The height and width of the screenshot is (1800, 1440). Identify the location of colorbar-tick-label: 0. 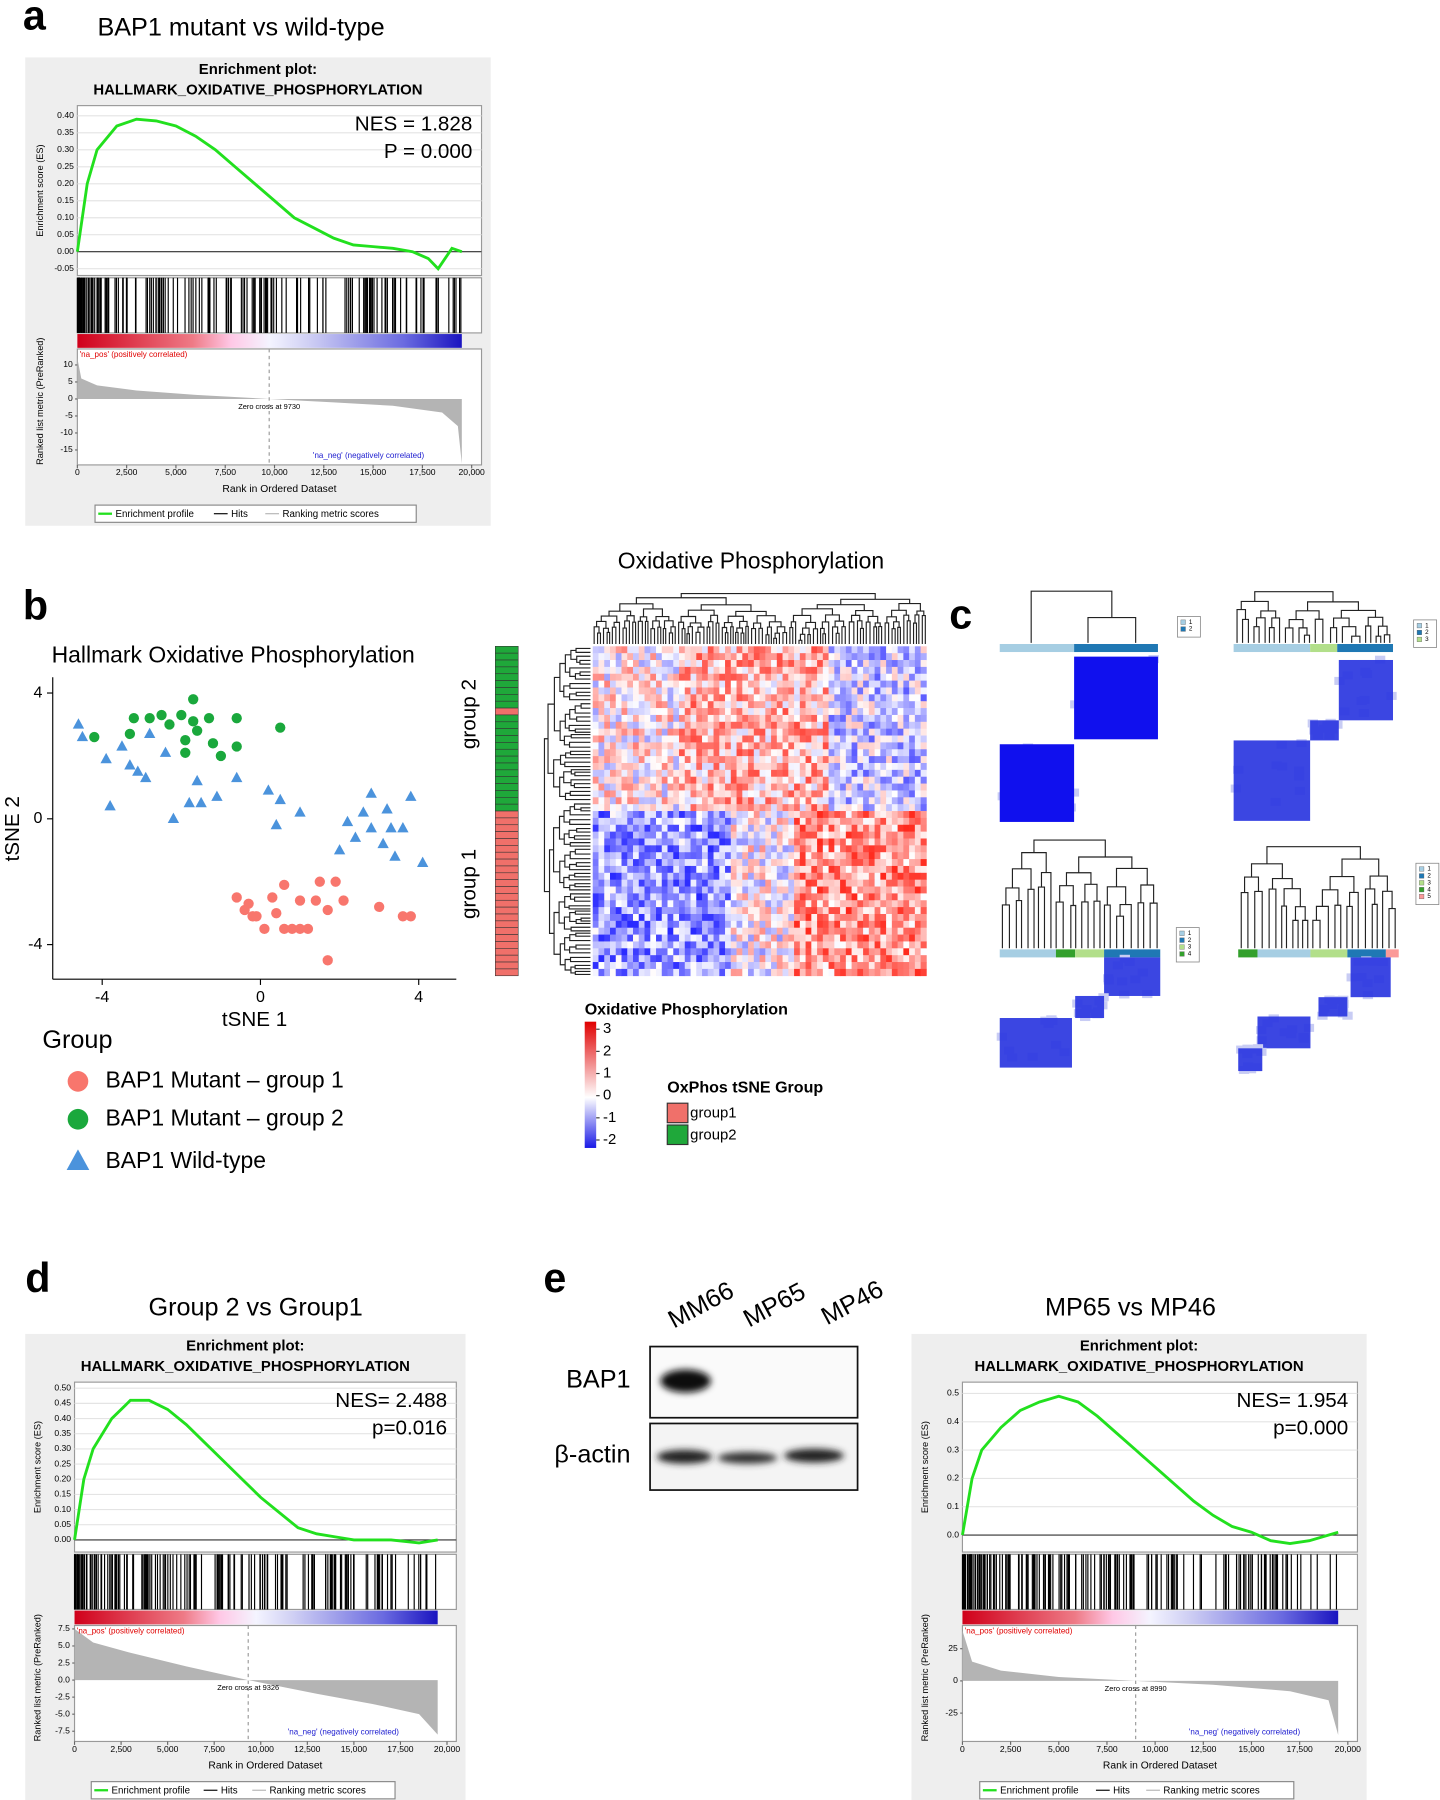
(607, 1096).